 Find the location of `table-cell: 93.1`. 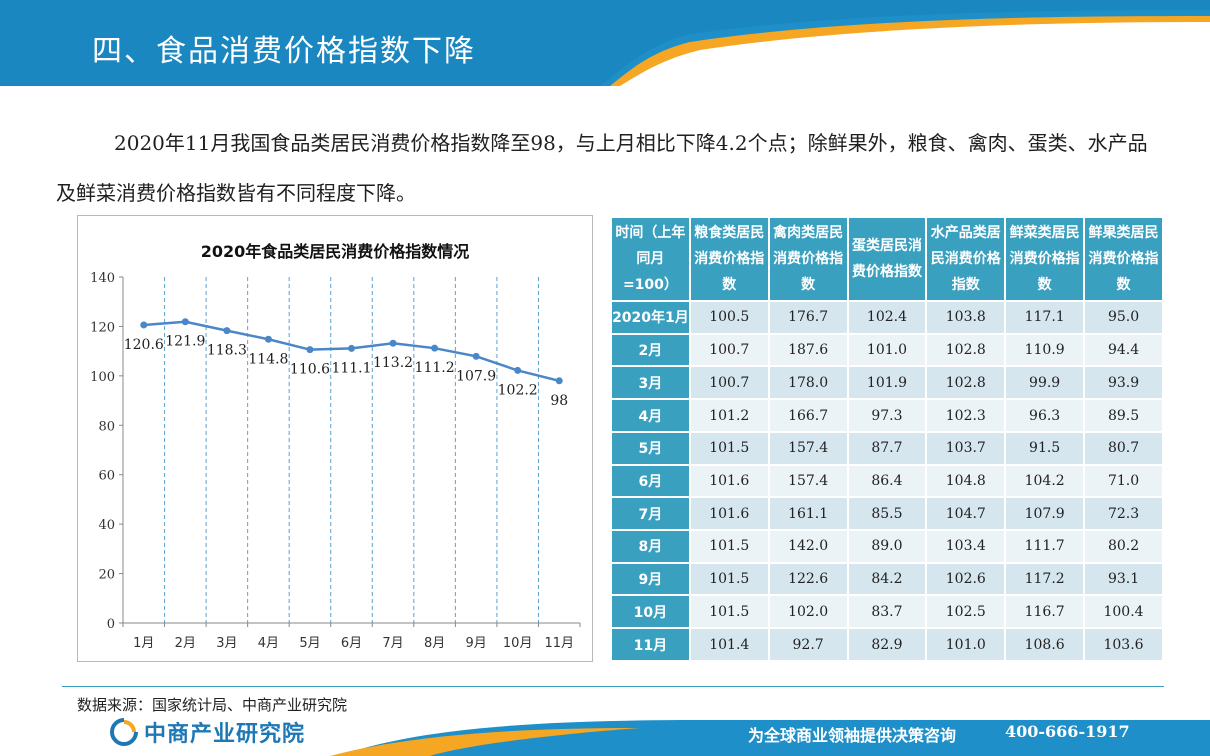

table-cell: 93.1 is located at coordinates (1123, 579).